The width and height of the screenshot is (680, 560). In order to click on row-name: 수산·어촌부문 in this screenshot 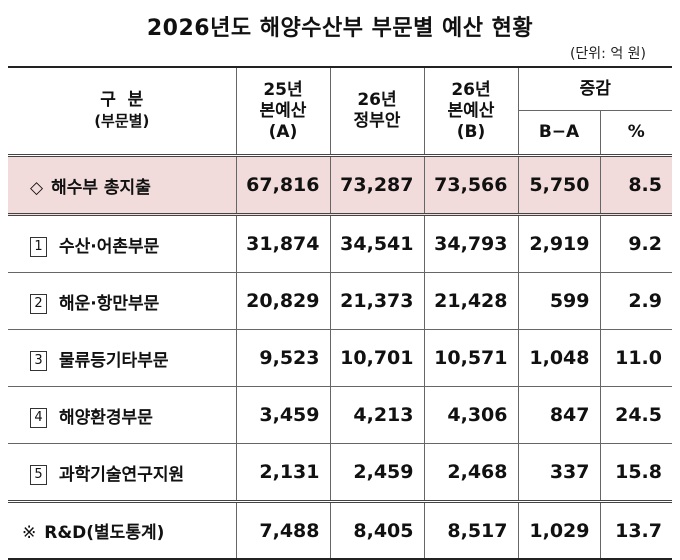, I will do `click(109, 246)`.